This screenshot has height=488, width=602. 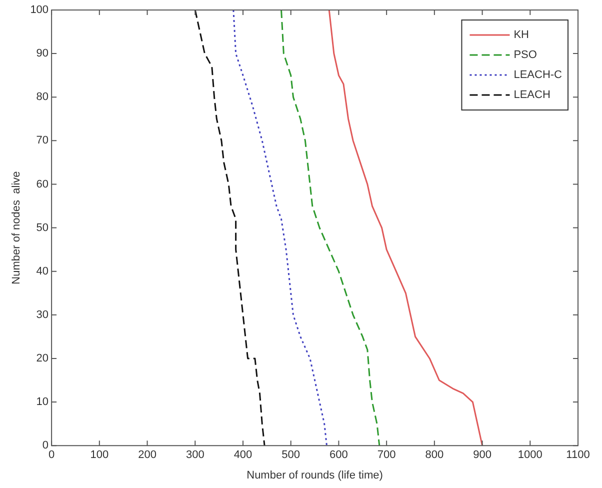 What do you see at coordinates (147, 455) in the screenshot?
I see `x-tick-label: 200` at bounding box center [147, 455].